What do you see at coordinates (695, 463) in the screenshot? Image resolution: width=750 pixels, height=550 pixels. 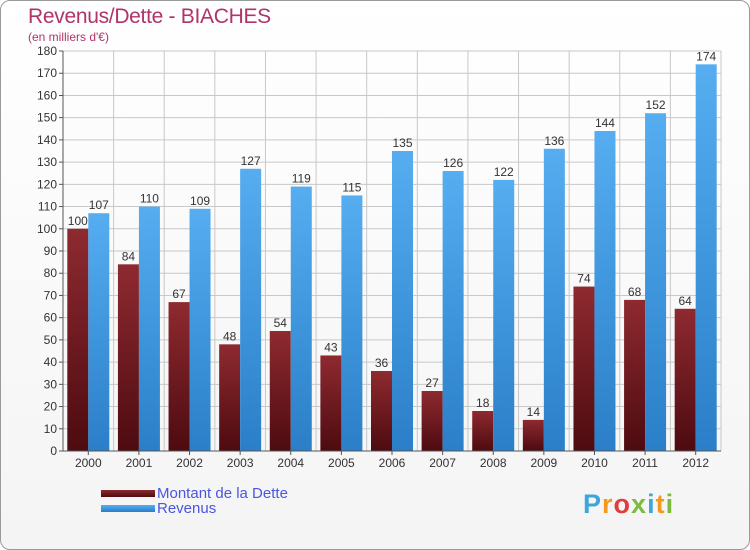 I see `x-tick-label: 2012` at bounding box center [695, 463].